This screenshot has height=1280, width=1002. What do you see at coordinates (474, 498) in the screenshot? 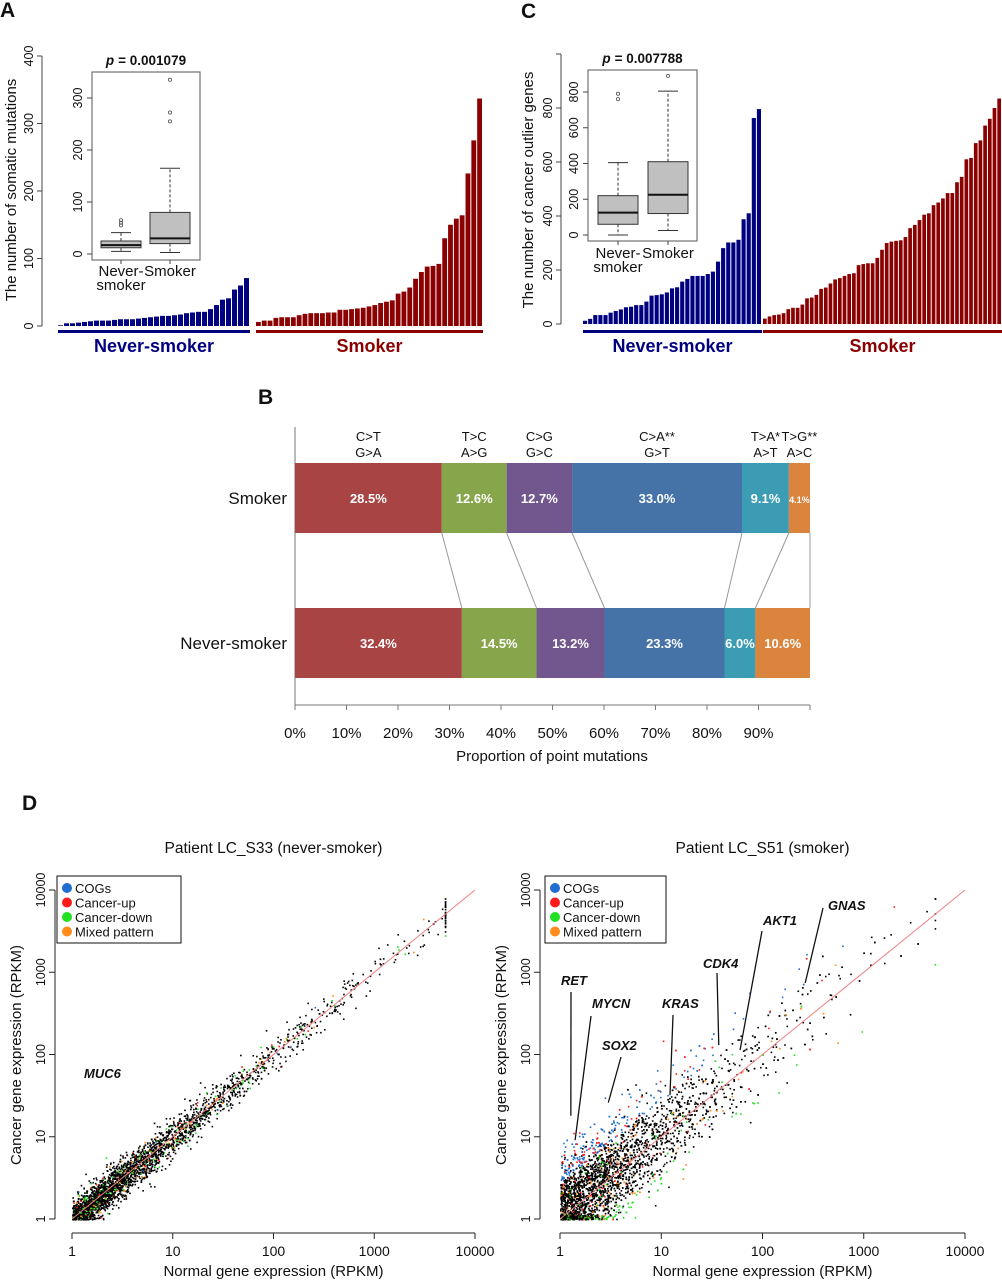
I see `segment-value-label: 12.6%` at bounding box center [474, 498].